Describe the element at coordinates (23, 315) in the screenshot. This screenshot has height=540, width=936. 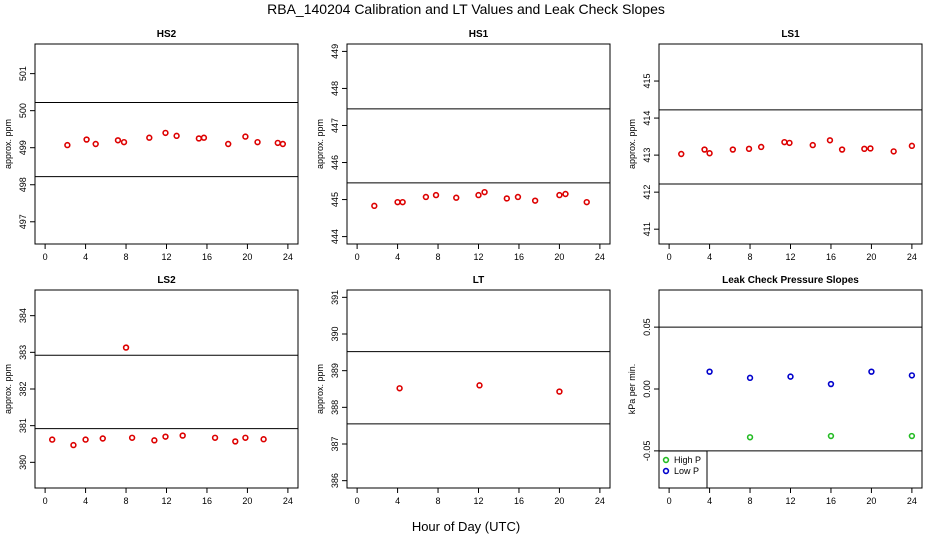
I see `y-tick-label: 384` at that location.